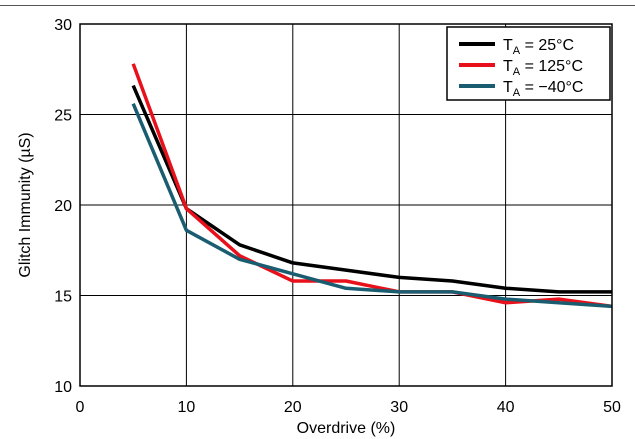  Describe the element at coordinates (293, 407) in the screenshot. I see `x-tick-label: 20` at that location.